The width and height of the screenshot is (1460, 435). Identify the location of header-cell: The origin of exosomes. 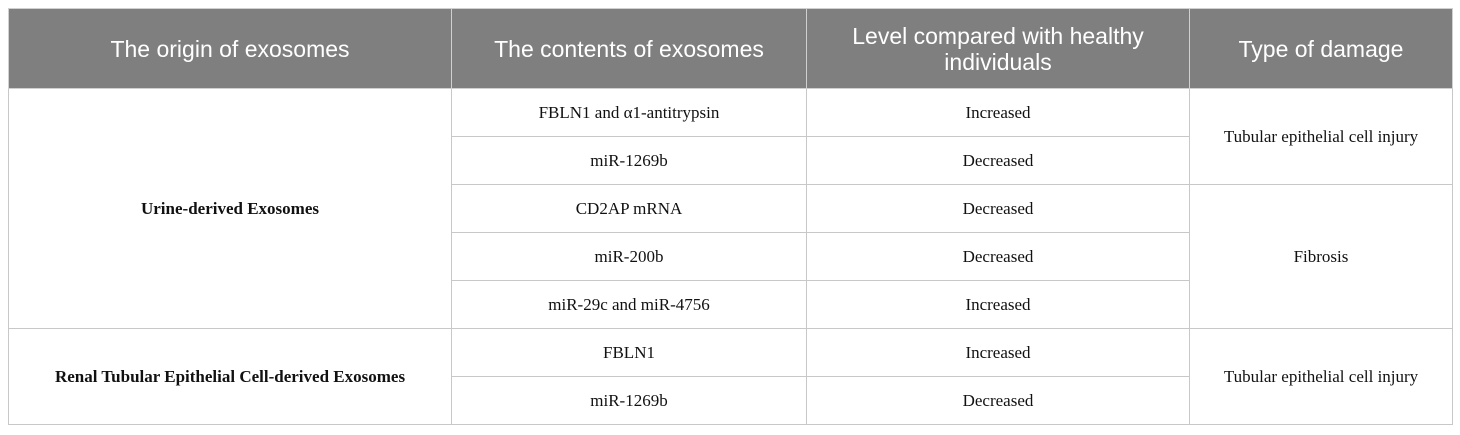
(230, 48).